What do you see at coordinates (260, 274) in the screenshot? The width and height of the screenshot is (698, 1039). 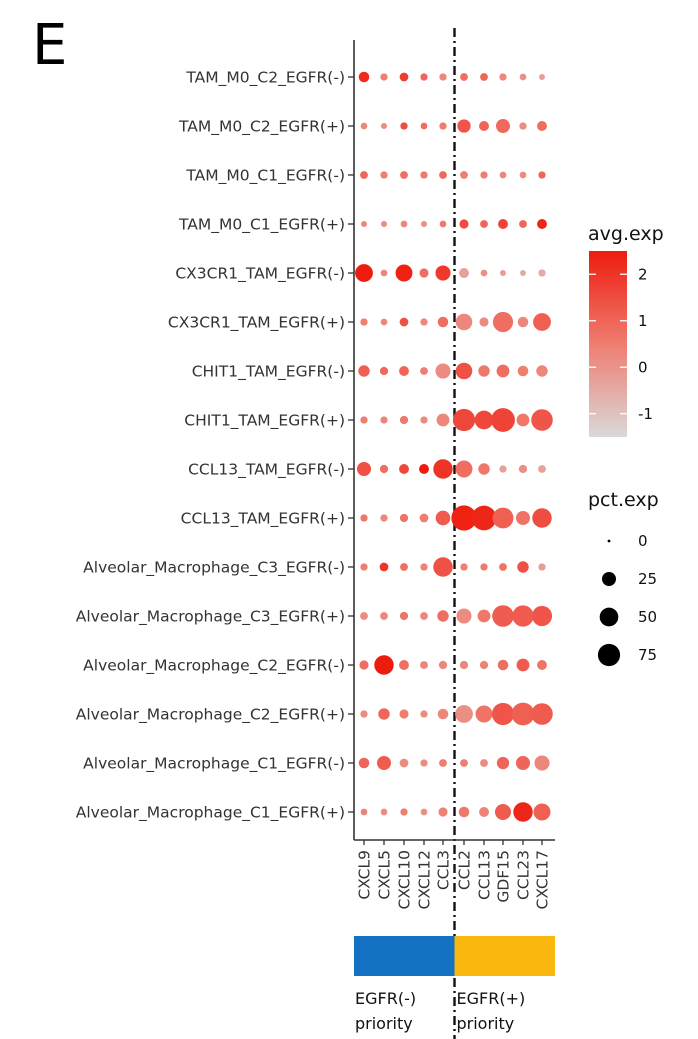 I see `row-label: CX3CR1_TAM_EGFR(-)` at bounding box center [260, 274].